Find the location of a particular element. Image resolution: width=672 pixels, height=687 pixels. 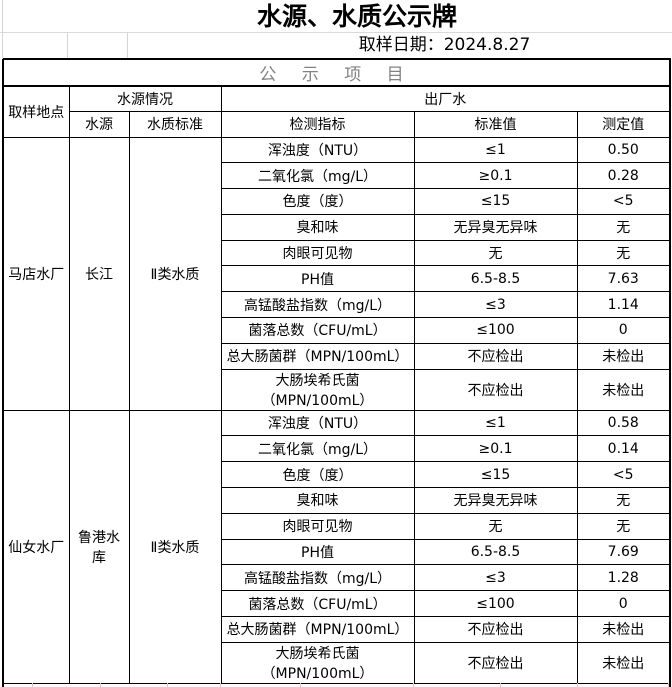

table-row: 二氧化氯（mg/L） ≥0.1 0.14 is located at coordinates (337, 449).